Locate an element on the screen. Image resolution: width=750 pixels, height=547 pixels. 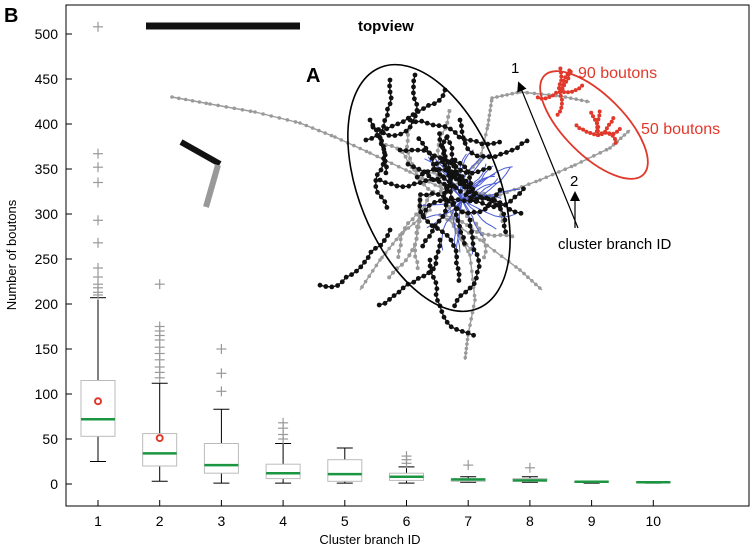
y-tick-label: 100 is located at coordinates (47, 394).